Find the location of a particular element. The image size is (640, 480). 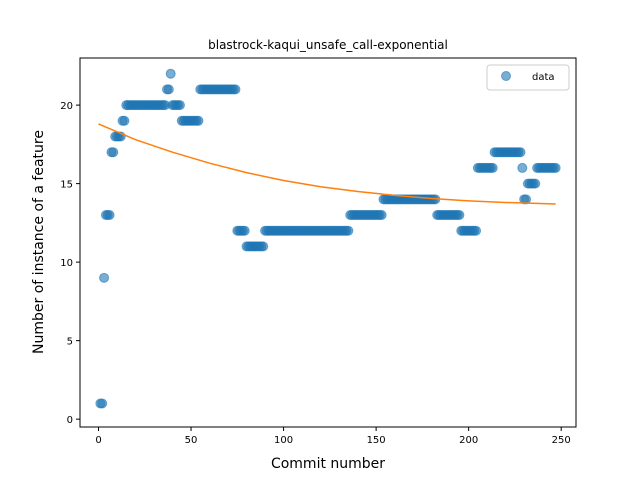

x-tick-label: 150 is located at coordinates (376, 440).